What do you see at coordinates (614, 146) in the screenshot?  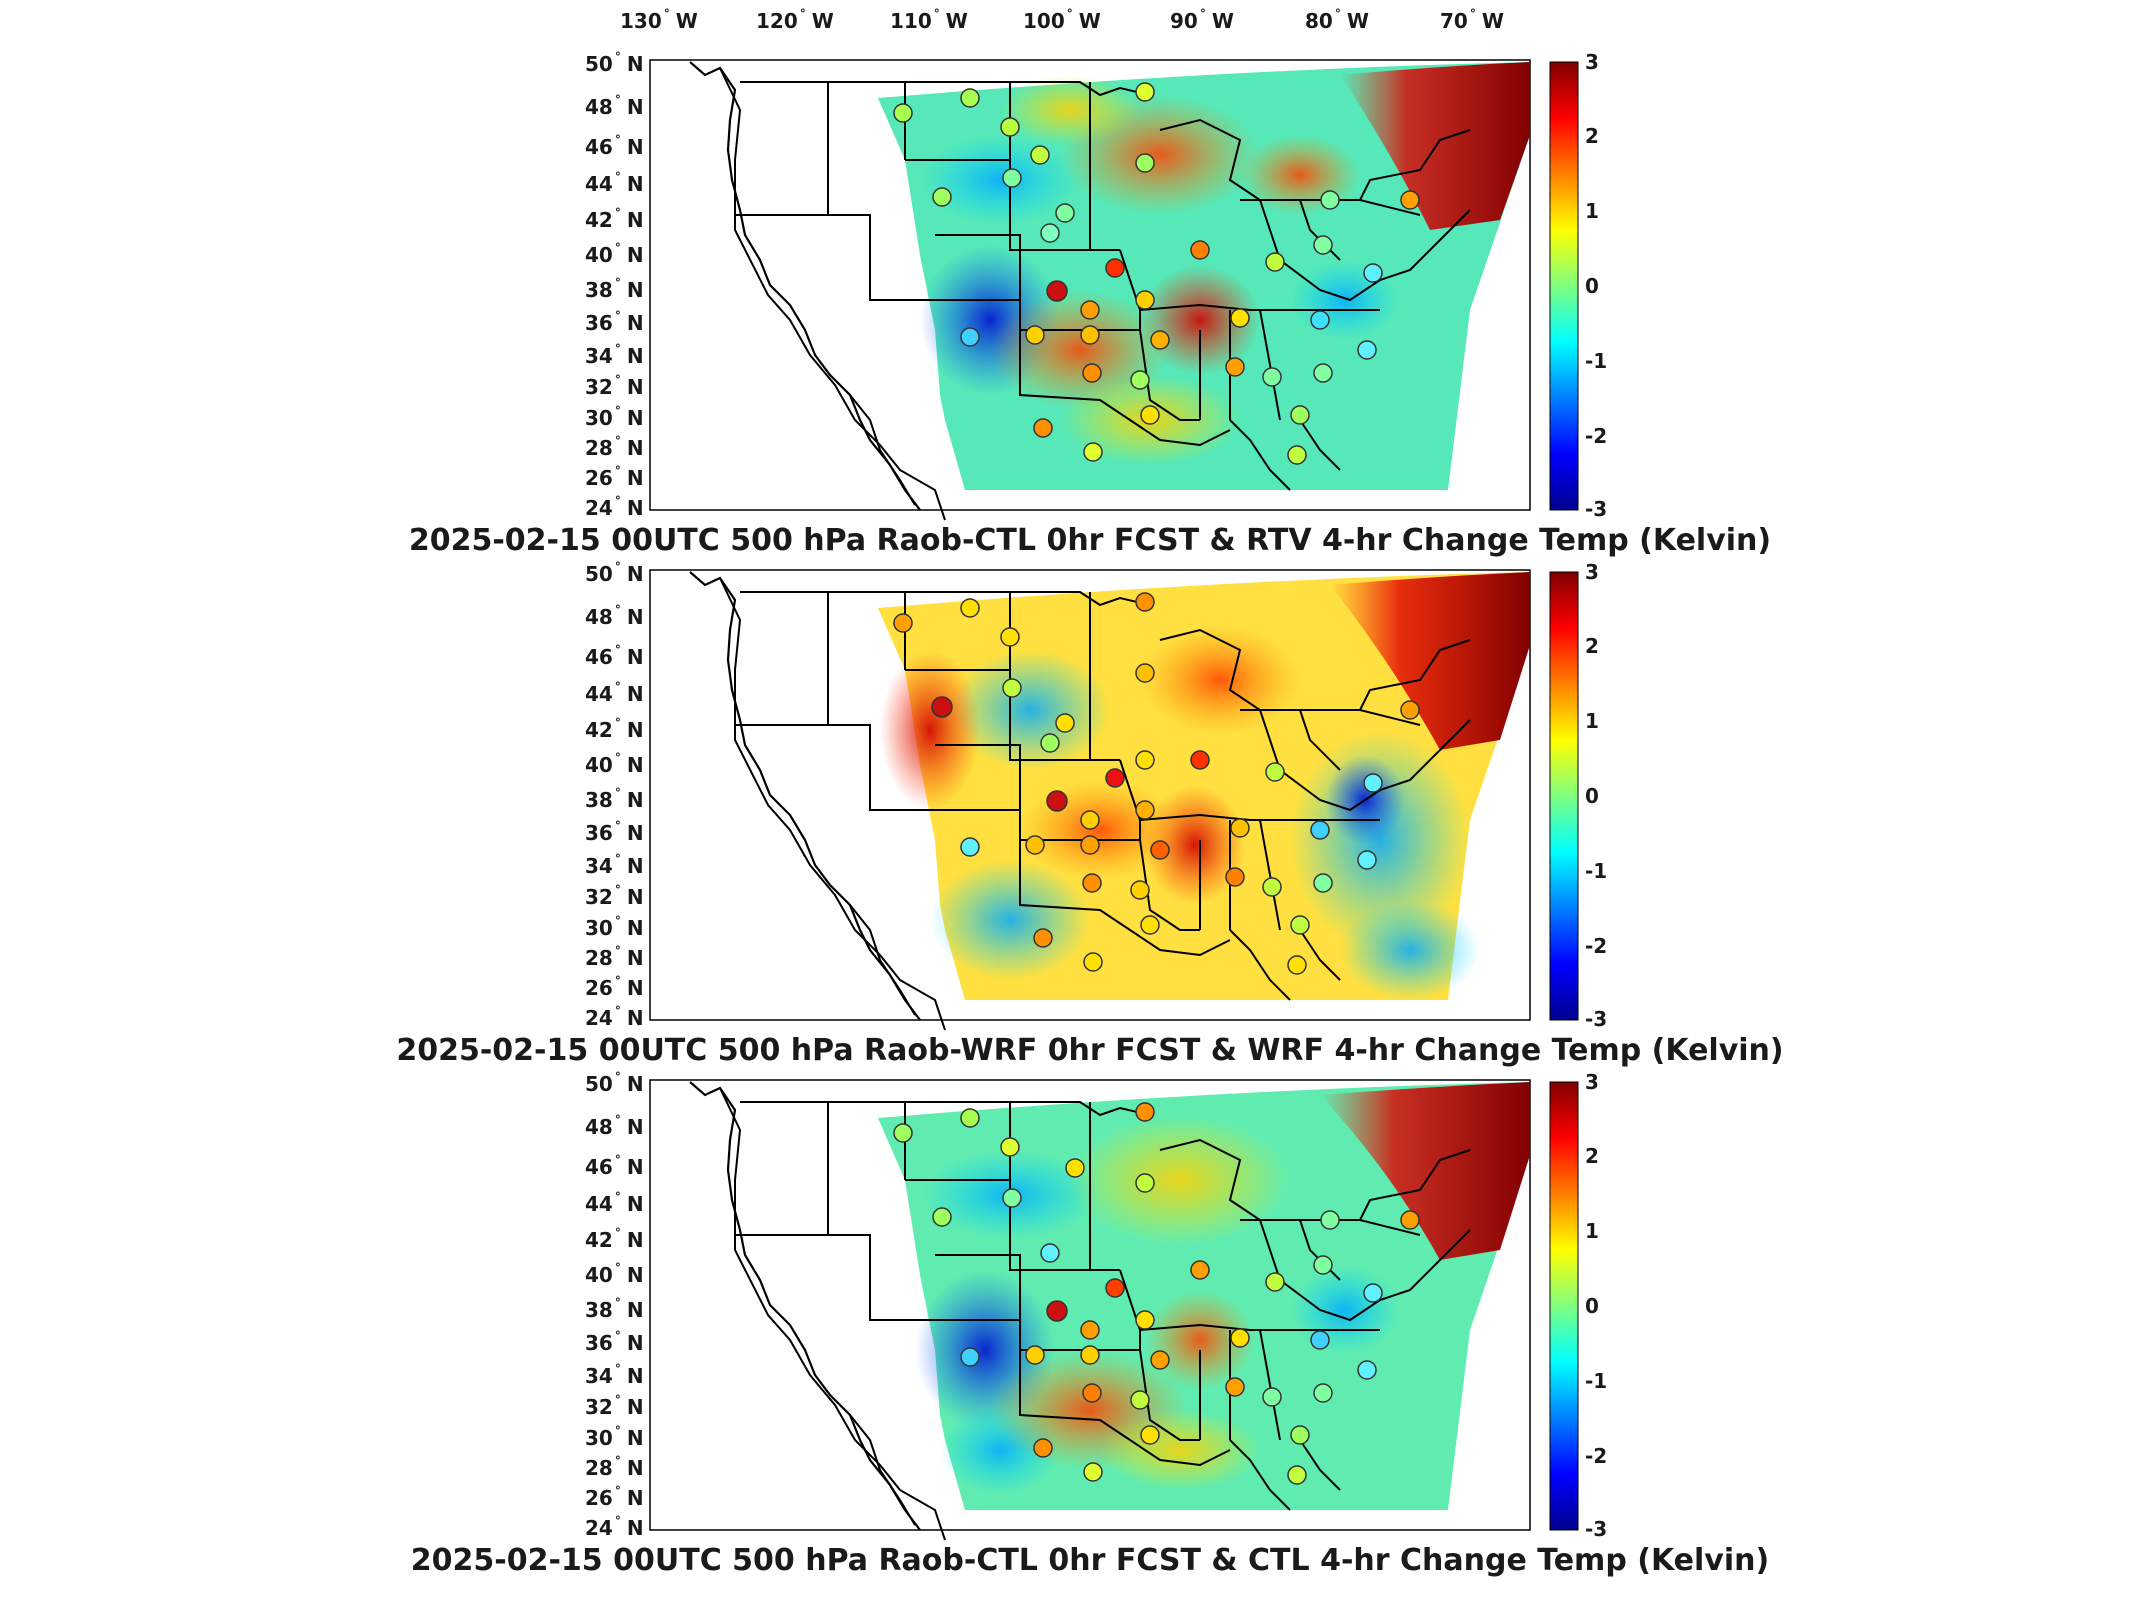 I see `lat-label-46: 46 ° N` at bounding box center [614, 146].